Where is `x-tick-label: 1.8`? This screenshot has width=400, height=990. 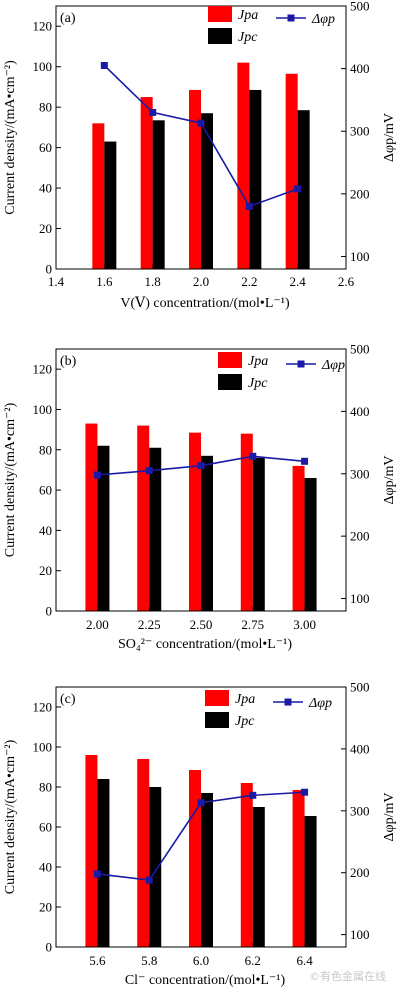 x-tick-label: 1.8 is located at coordinates (153, 281).